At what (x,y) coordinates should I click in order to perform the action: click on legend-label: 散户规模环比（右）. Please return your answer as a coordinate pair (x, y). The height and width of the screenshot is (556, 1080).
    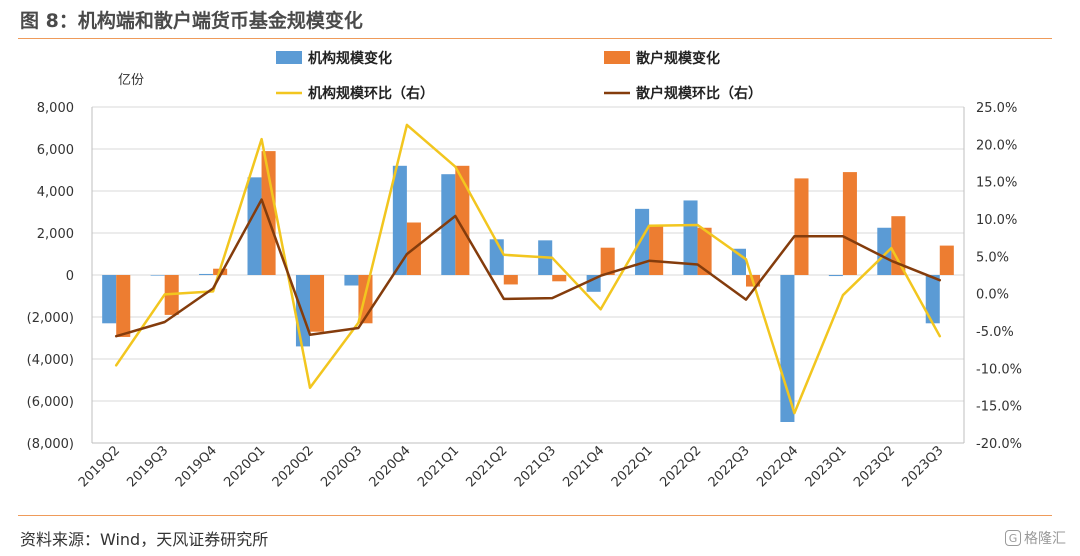
    Looking at the image, I should click on (699, 93).